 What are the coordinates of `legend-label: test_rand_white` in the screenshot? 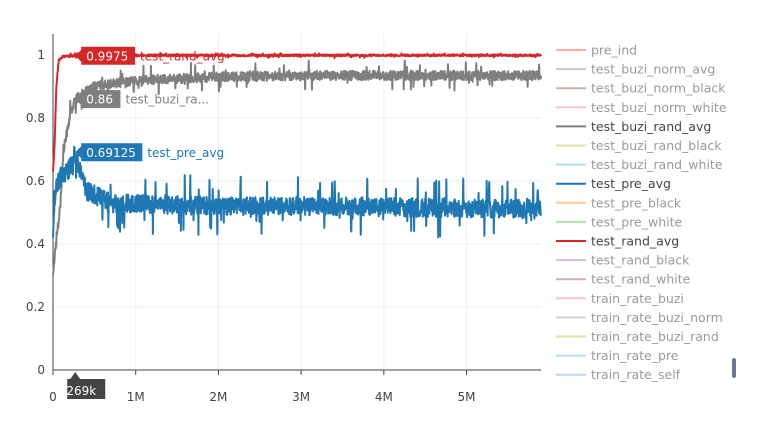 It's located at (641, 279).